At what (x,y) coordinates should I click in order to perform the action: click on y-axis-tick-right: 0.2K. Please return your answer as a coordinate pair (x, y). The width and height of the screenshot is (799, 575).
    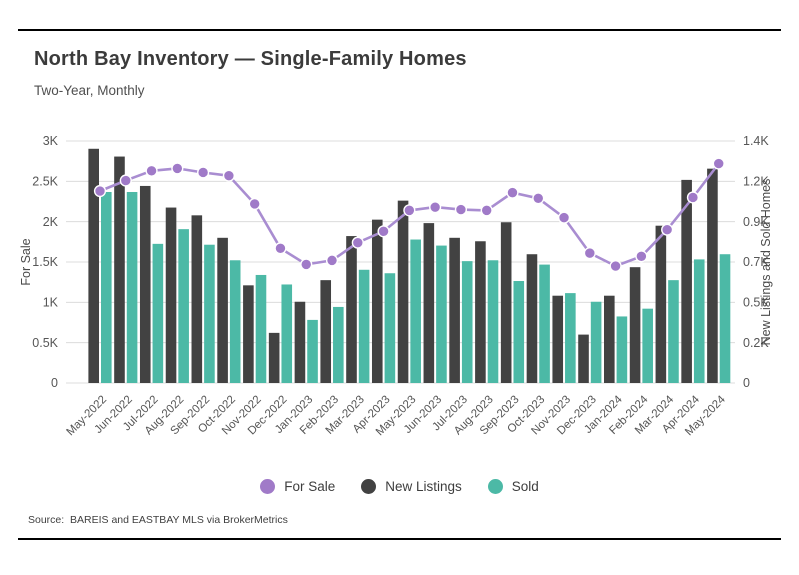
    Looking at the image, I should click on (756, 343).